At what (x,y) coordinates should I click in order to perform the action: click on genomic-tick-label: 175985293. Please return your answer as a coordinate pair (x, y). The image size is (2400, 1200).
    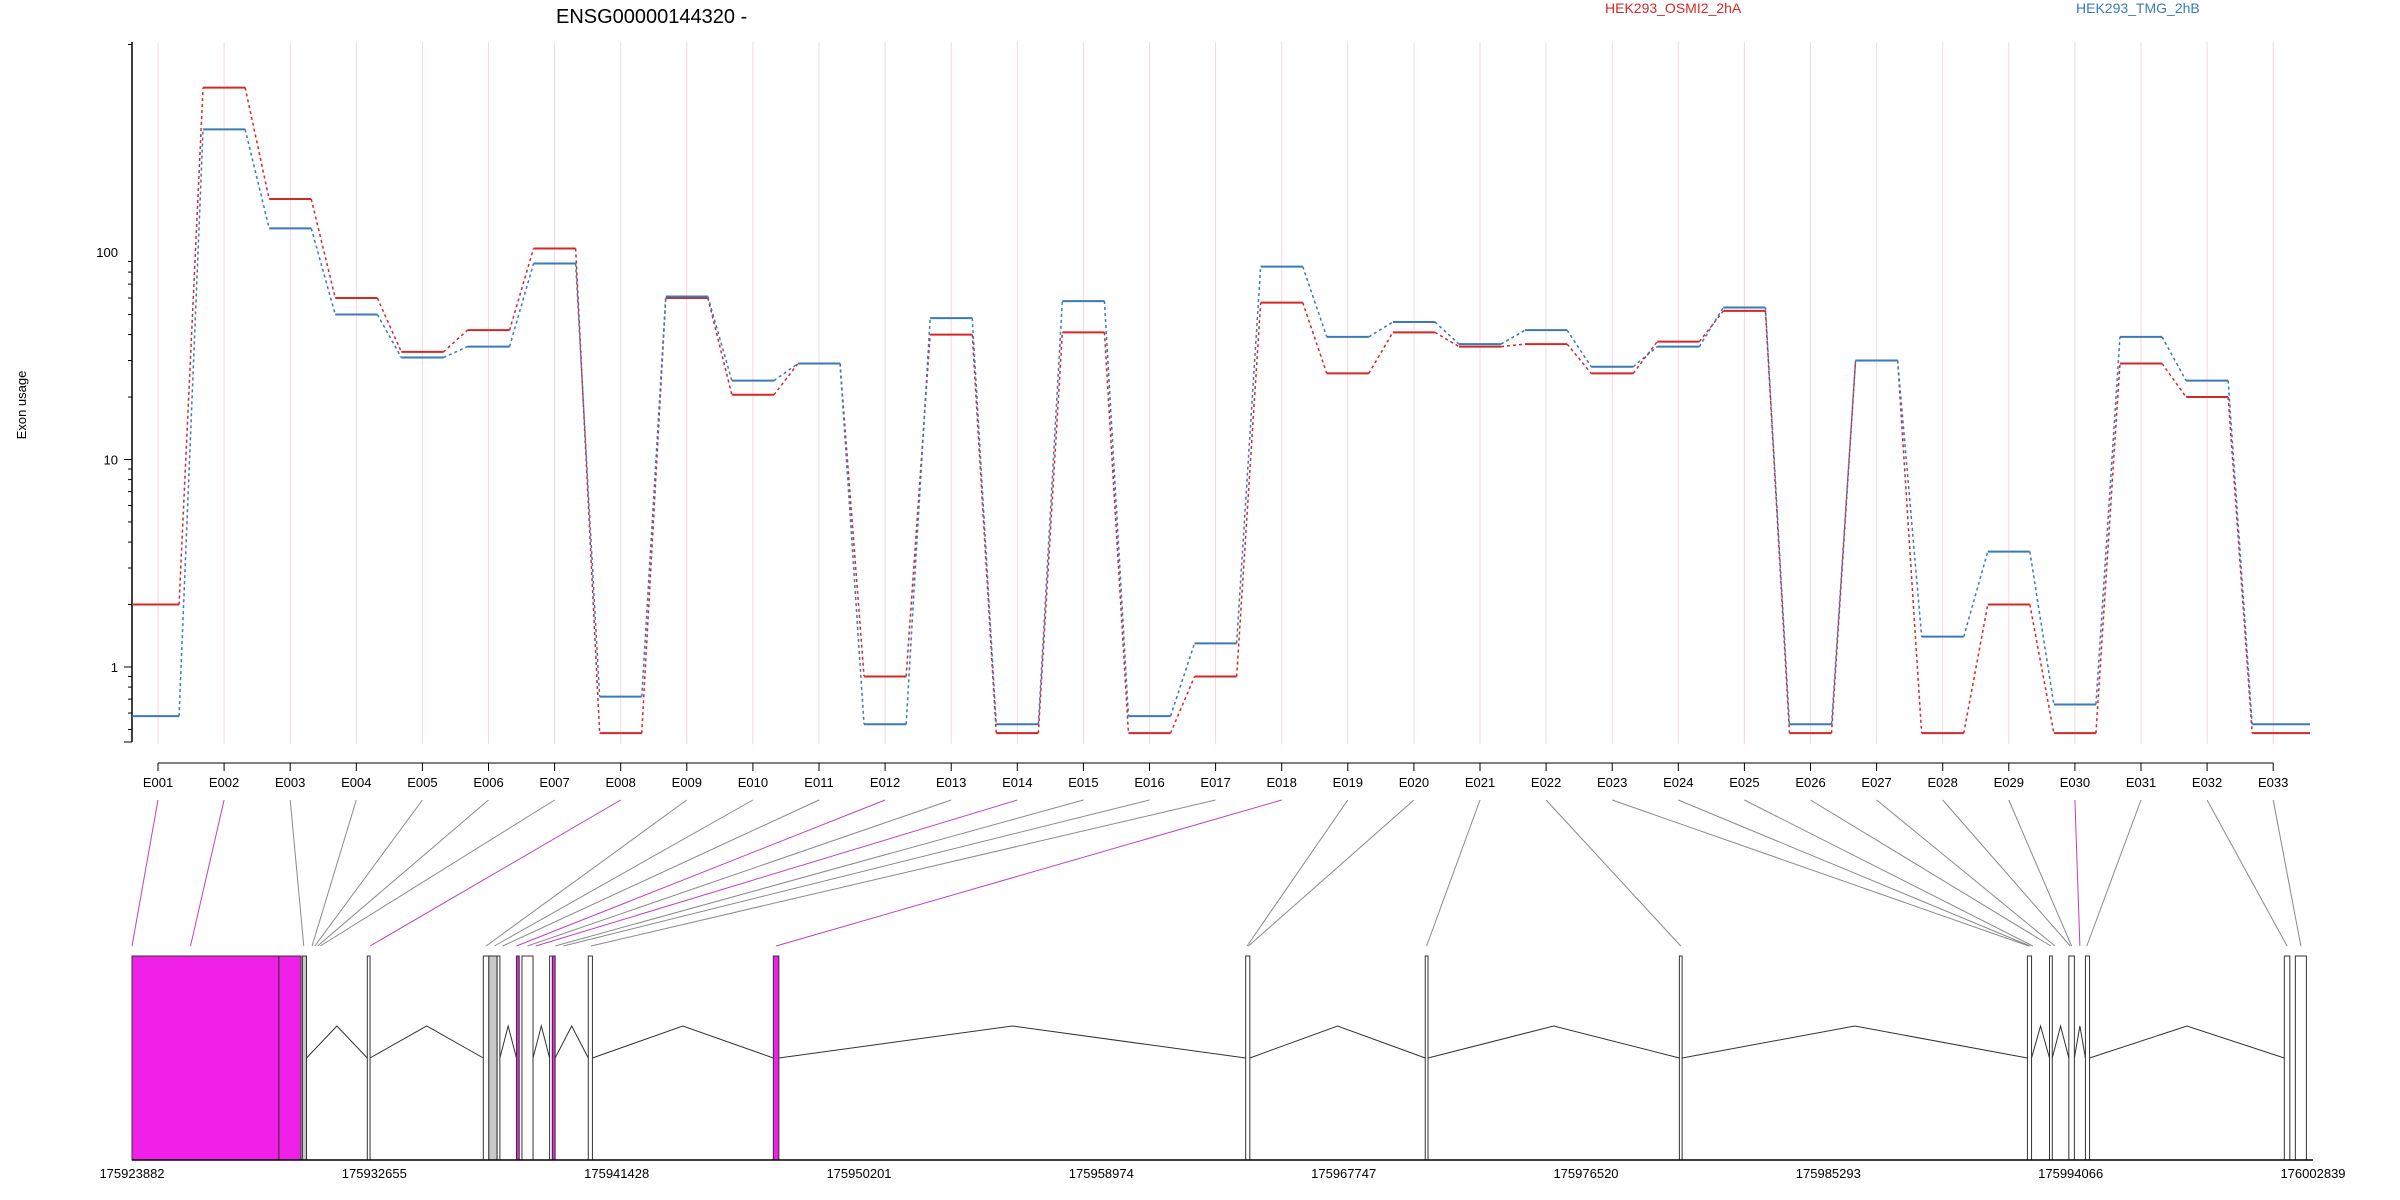
    Looking at the image, I should click on (1828, 1173).